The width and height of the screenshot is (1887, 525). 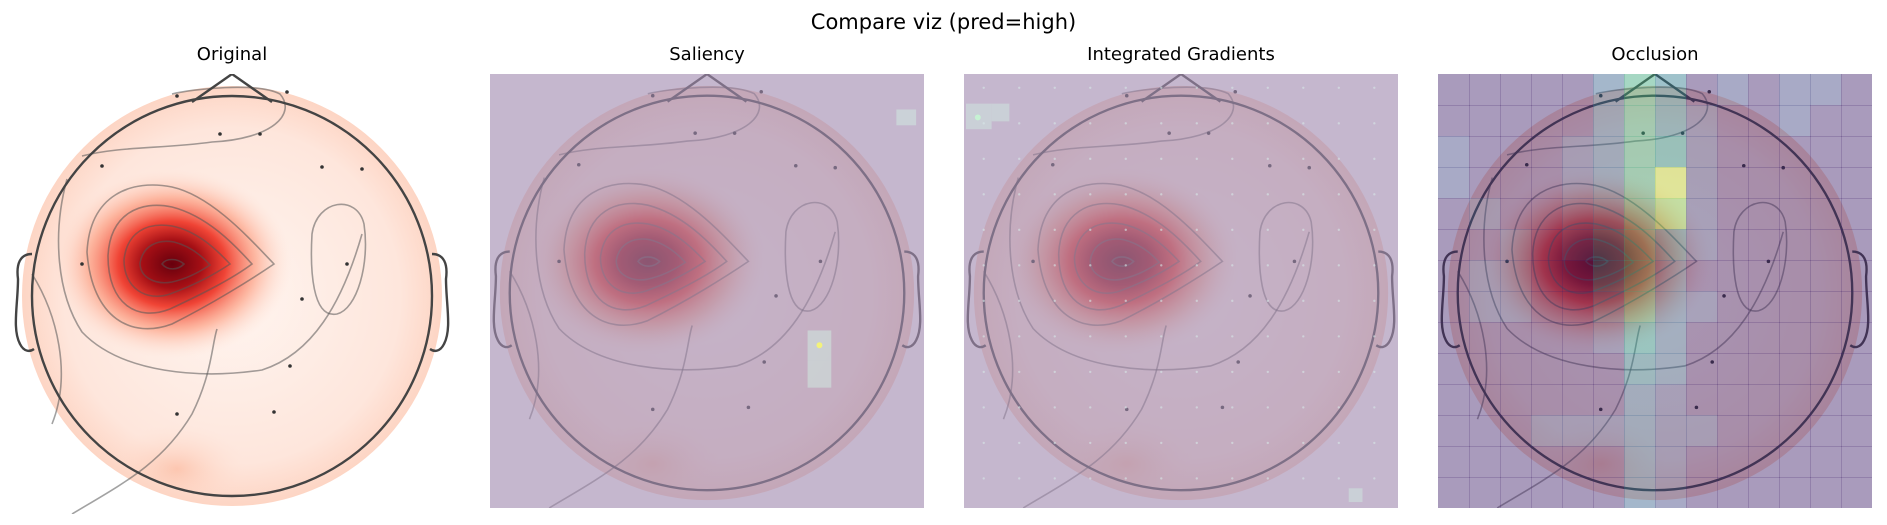 I want to click on panel-title-original: Original, so click(x=232, y=54).